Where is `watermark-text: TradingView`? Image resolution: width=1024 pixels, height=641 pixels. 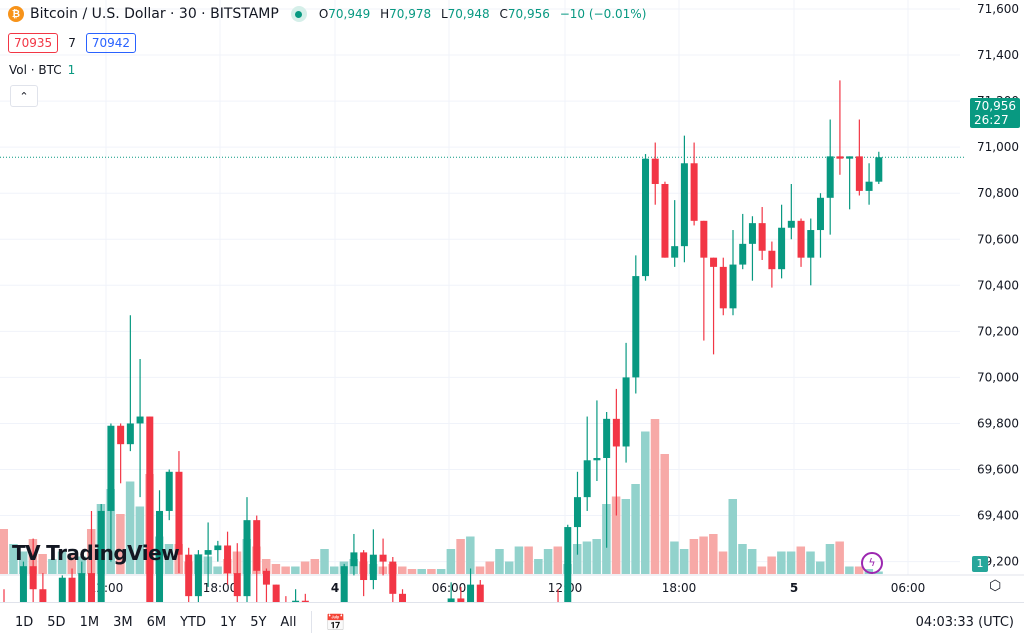 watermark-text: TradingView is located at coordinates (113, 553).